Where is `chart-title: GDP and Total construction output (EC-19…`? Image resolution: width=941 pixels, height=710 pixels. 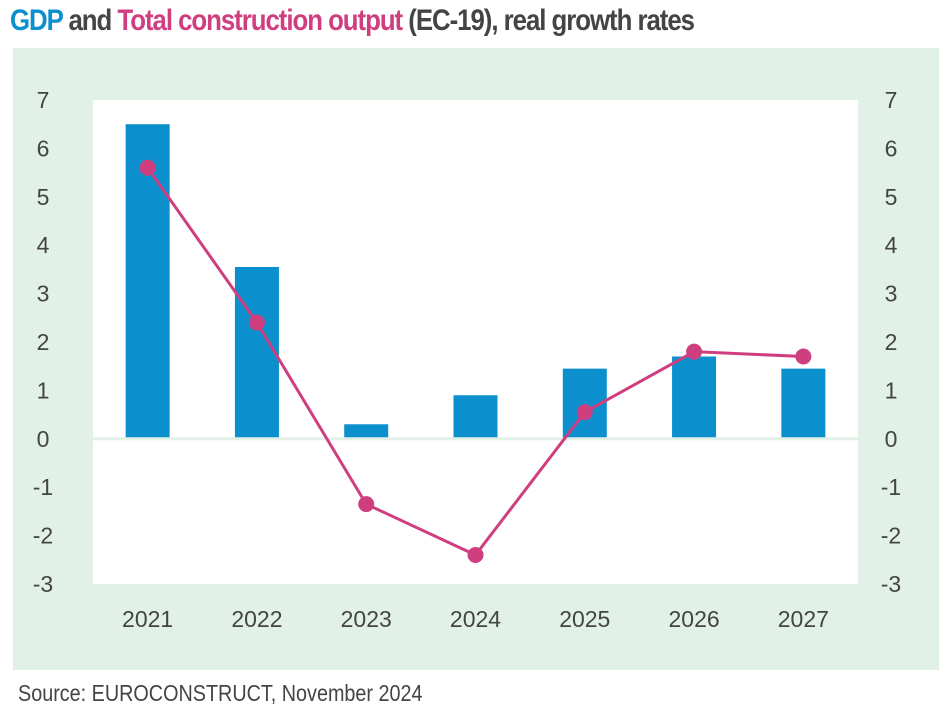
chart-title: GDP and Total construction output (EC-19… is located at coordinates (352, 21).